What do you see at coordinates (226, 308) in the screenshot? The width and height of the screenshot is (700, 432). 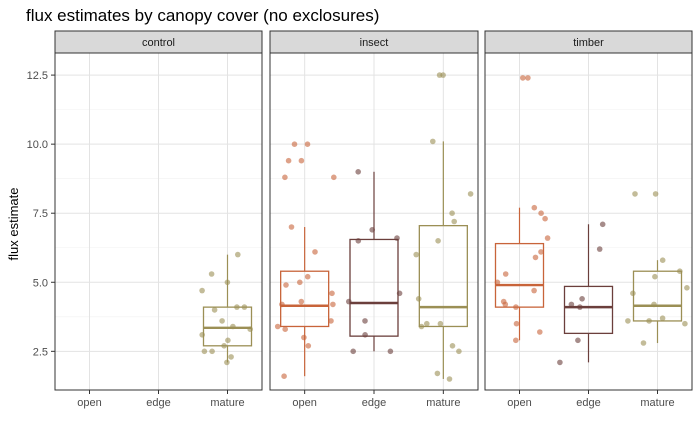 I see `box-control-mature` at bounding box center [226, 308].